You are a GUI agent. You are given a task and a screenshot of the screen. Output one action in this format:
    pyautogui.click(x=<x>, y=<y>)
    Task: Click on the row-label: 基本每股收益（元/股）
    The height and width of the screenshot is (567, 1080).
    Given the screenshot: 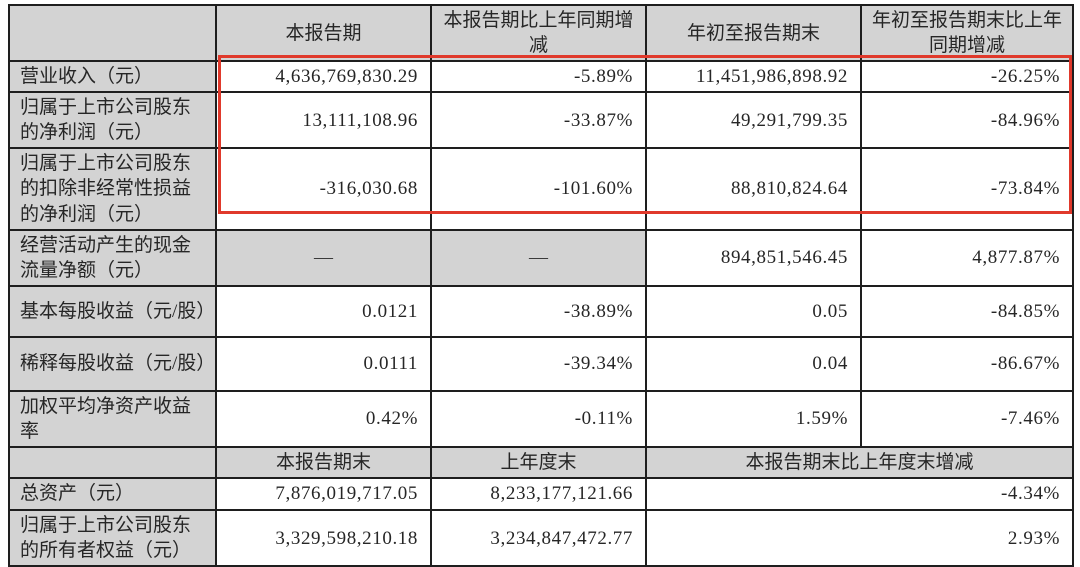 What is the action you would take?
    pyautogui.click(x=112, y=311)
    